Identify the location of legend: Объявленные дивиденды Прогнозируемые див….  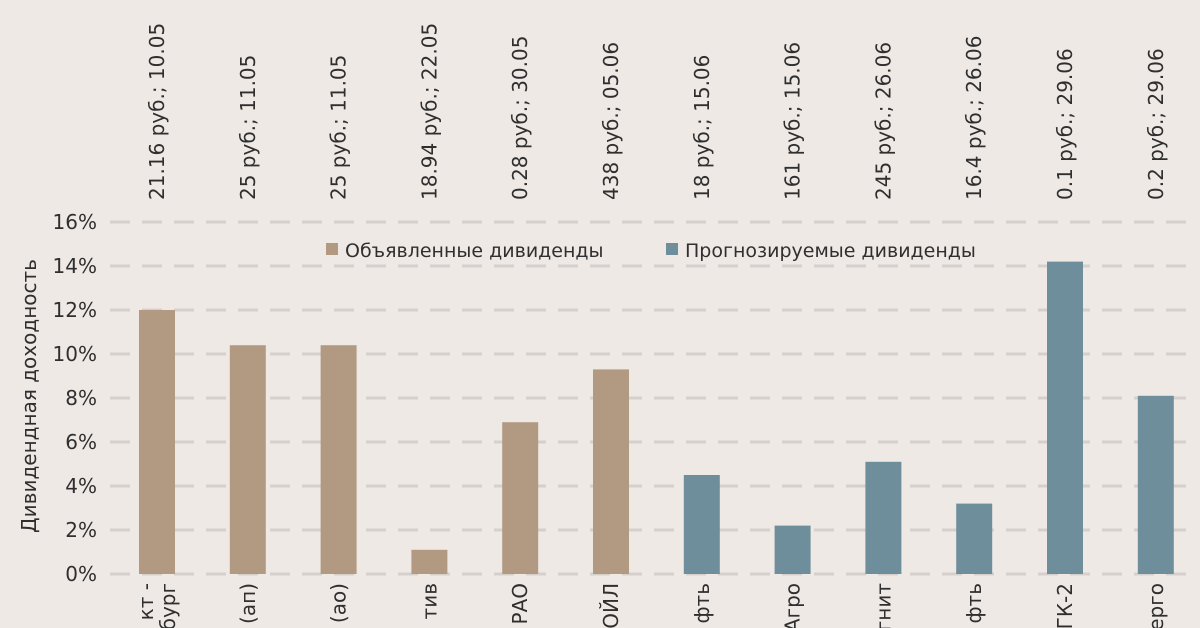
(651, 251).